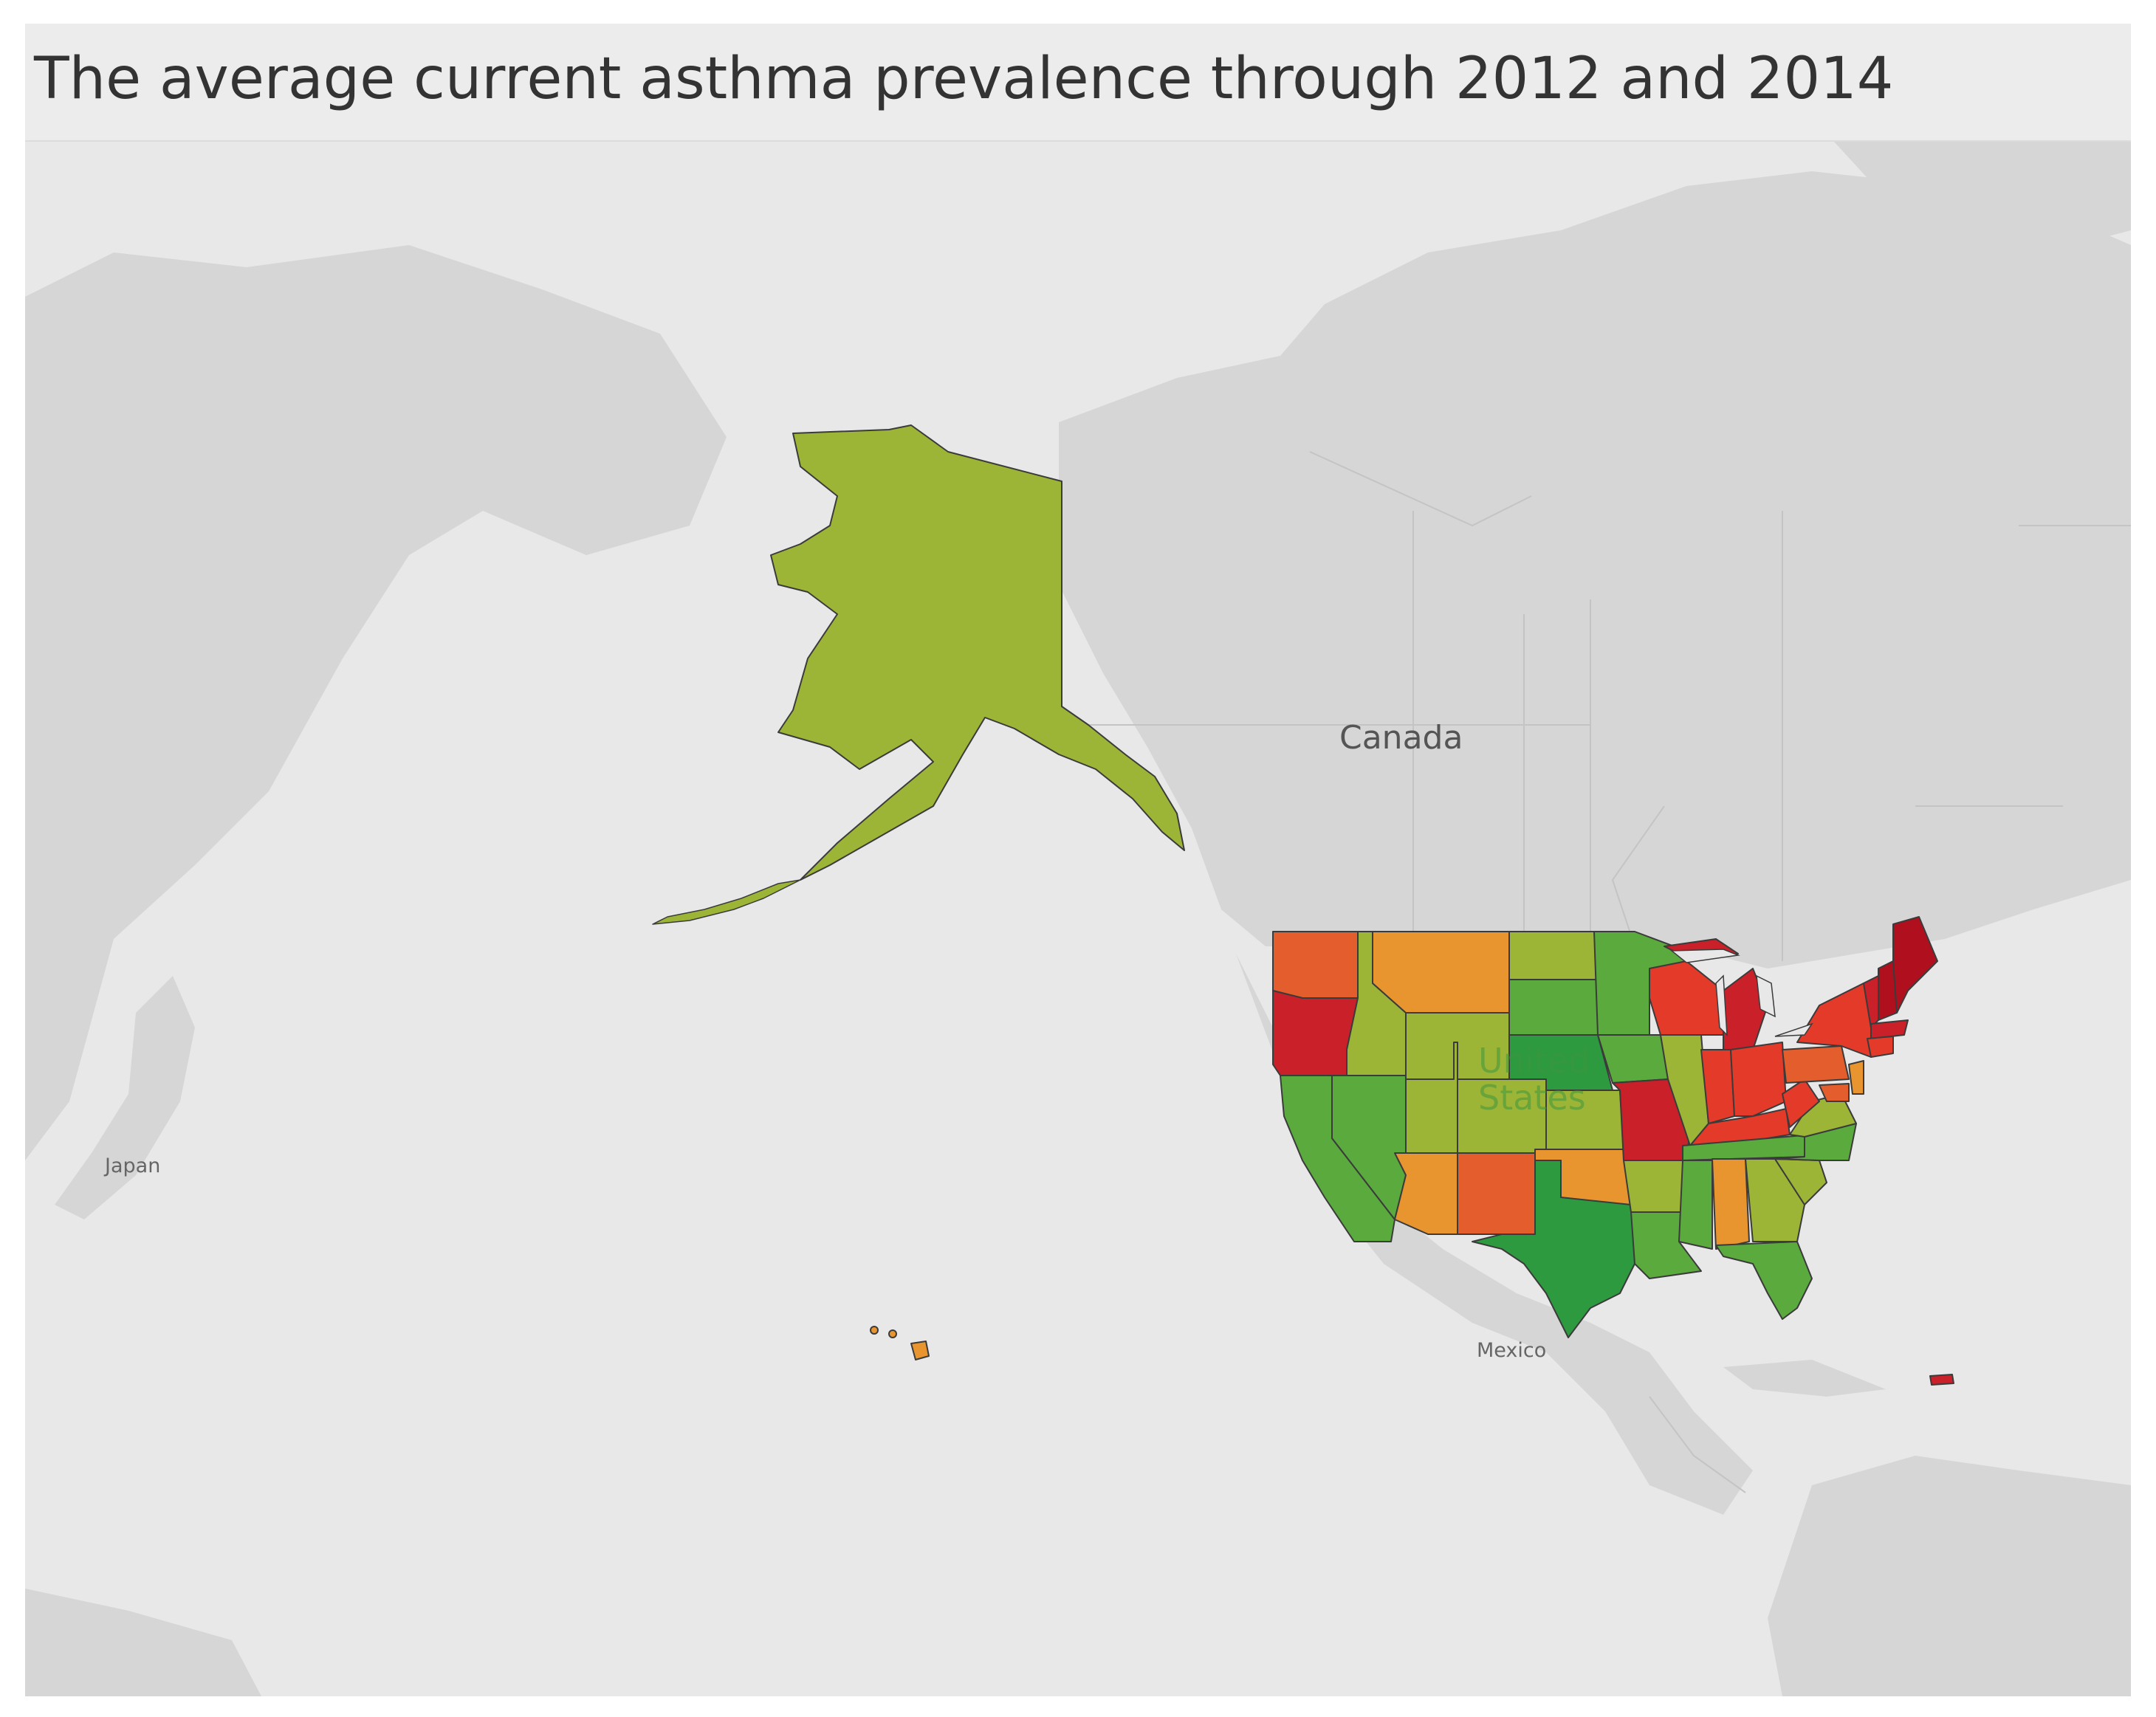 The image size is (2156, 1717). I want to click on state-new-mexico, so click(1496, 1193).